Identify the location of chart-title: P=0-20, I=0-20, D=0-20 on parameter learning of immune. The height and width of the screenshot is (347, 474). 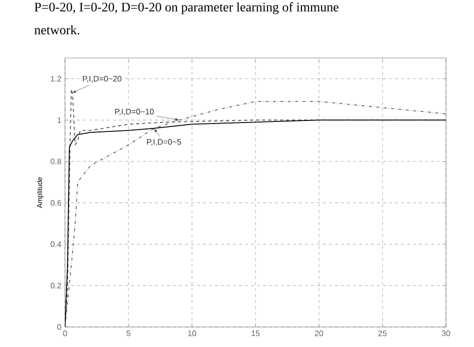
(186, 8).